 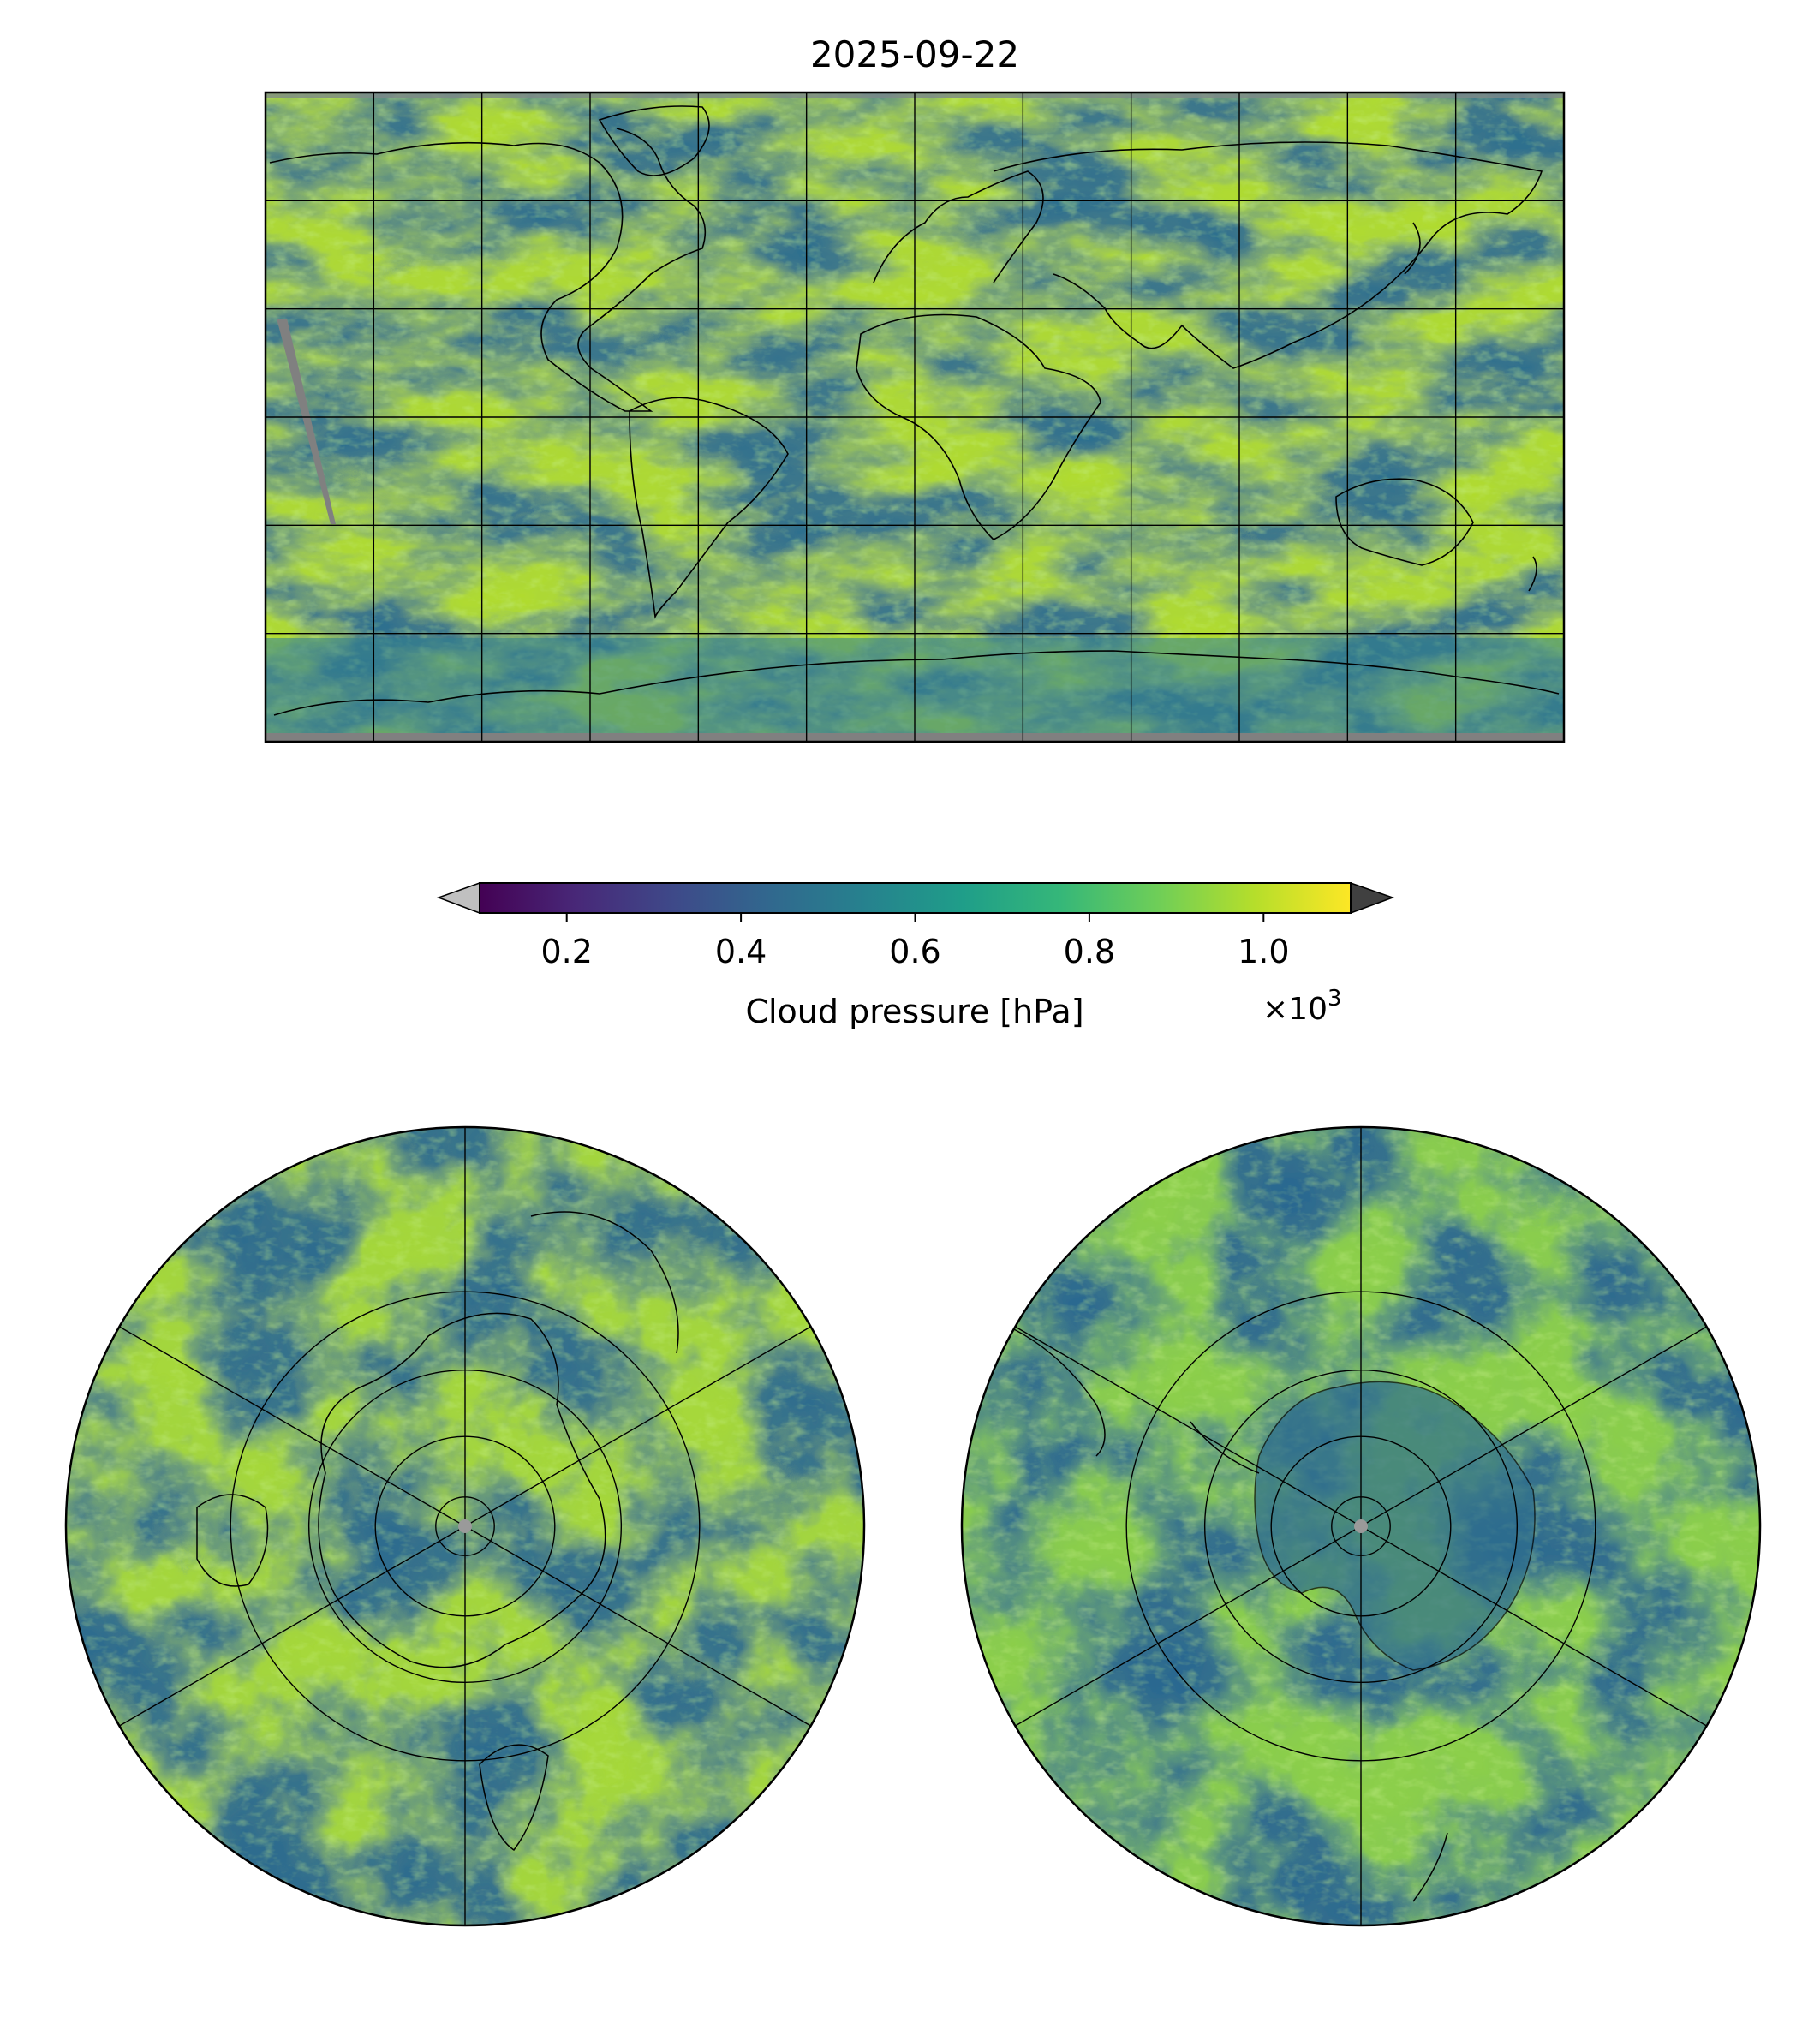 I want to click on north-pole-marker, so click(x=465, y=1526).